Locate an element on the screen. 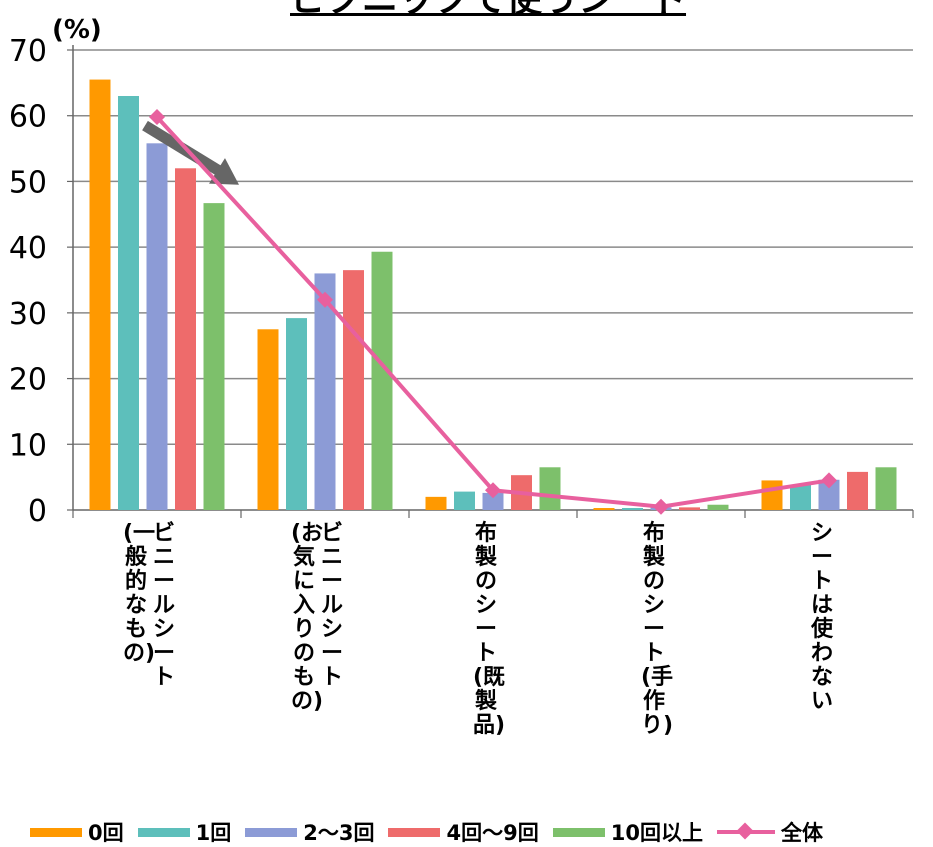 The width and height of the screenshot is (933, 847). y-tick-label: 0 is located at coordinates (37, 511).